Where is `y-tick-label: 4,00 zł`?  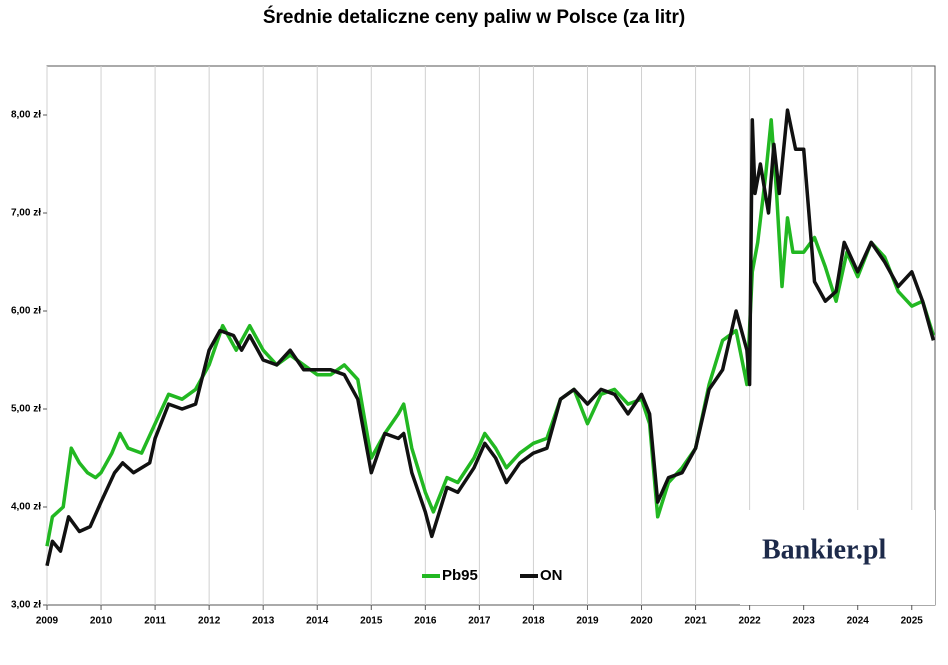 y-tick-label: 4,00 zł is located at coordinates (26, 507).